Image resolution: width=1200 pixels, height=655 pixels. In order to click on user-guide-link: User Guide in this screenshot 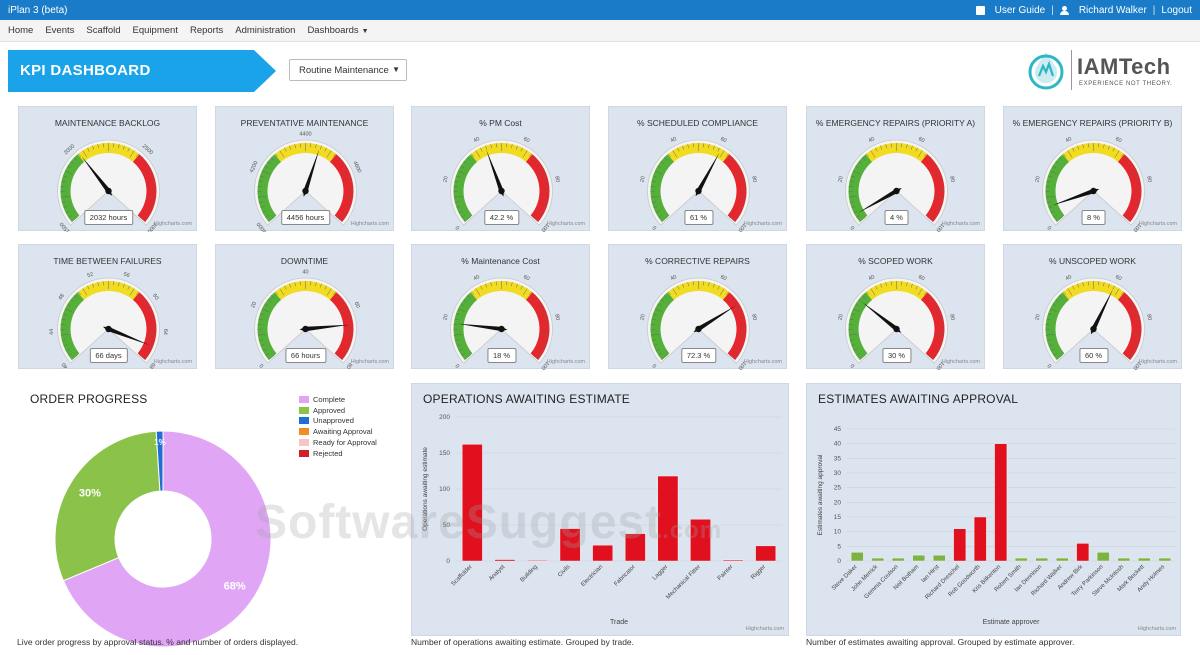, I will do `click(1020, 10)`.